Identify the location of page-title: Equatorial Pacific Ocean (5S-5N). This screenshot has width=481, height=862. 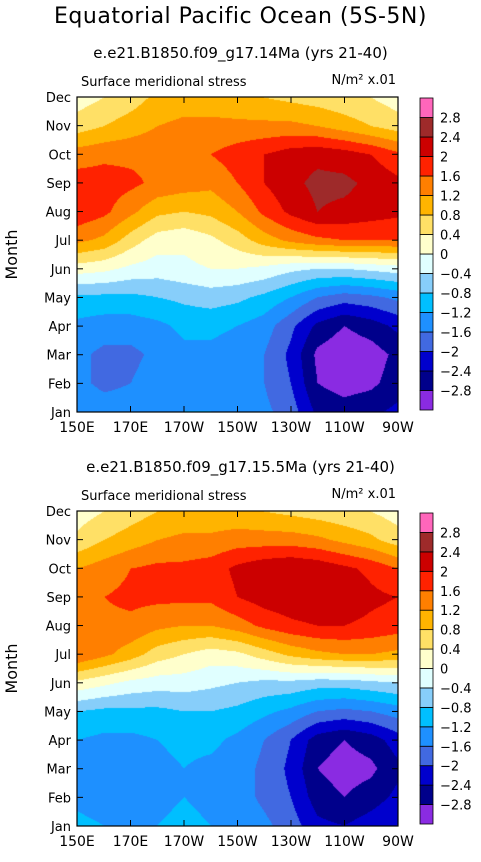
(240, 16).